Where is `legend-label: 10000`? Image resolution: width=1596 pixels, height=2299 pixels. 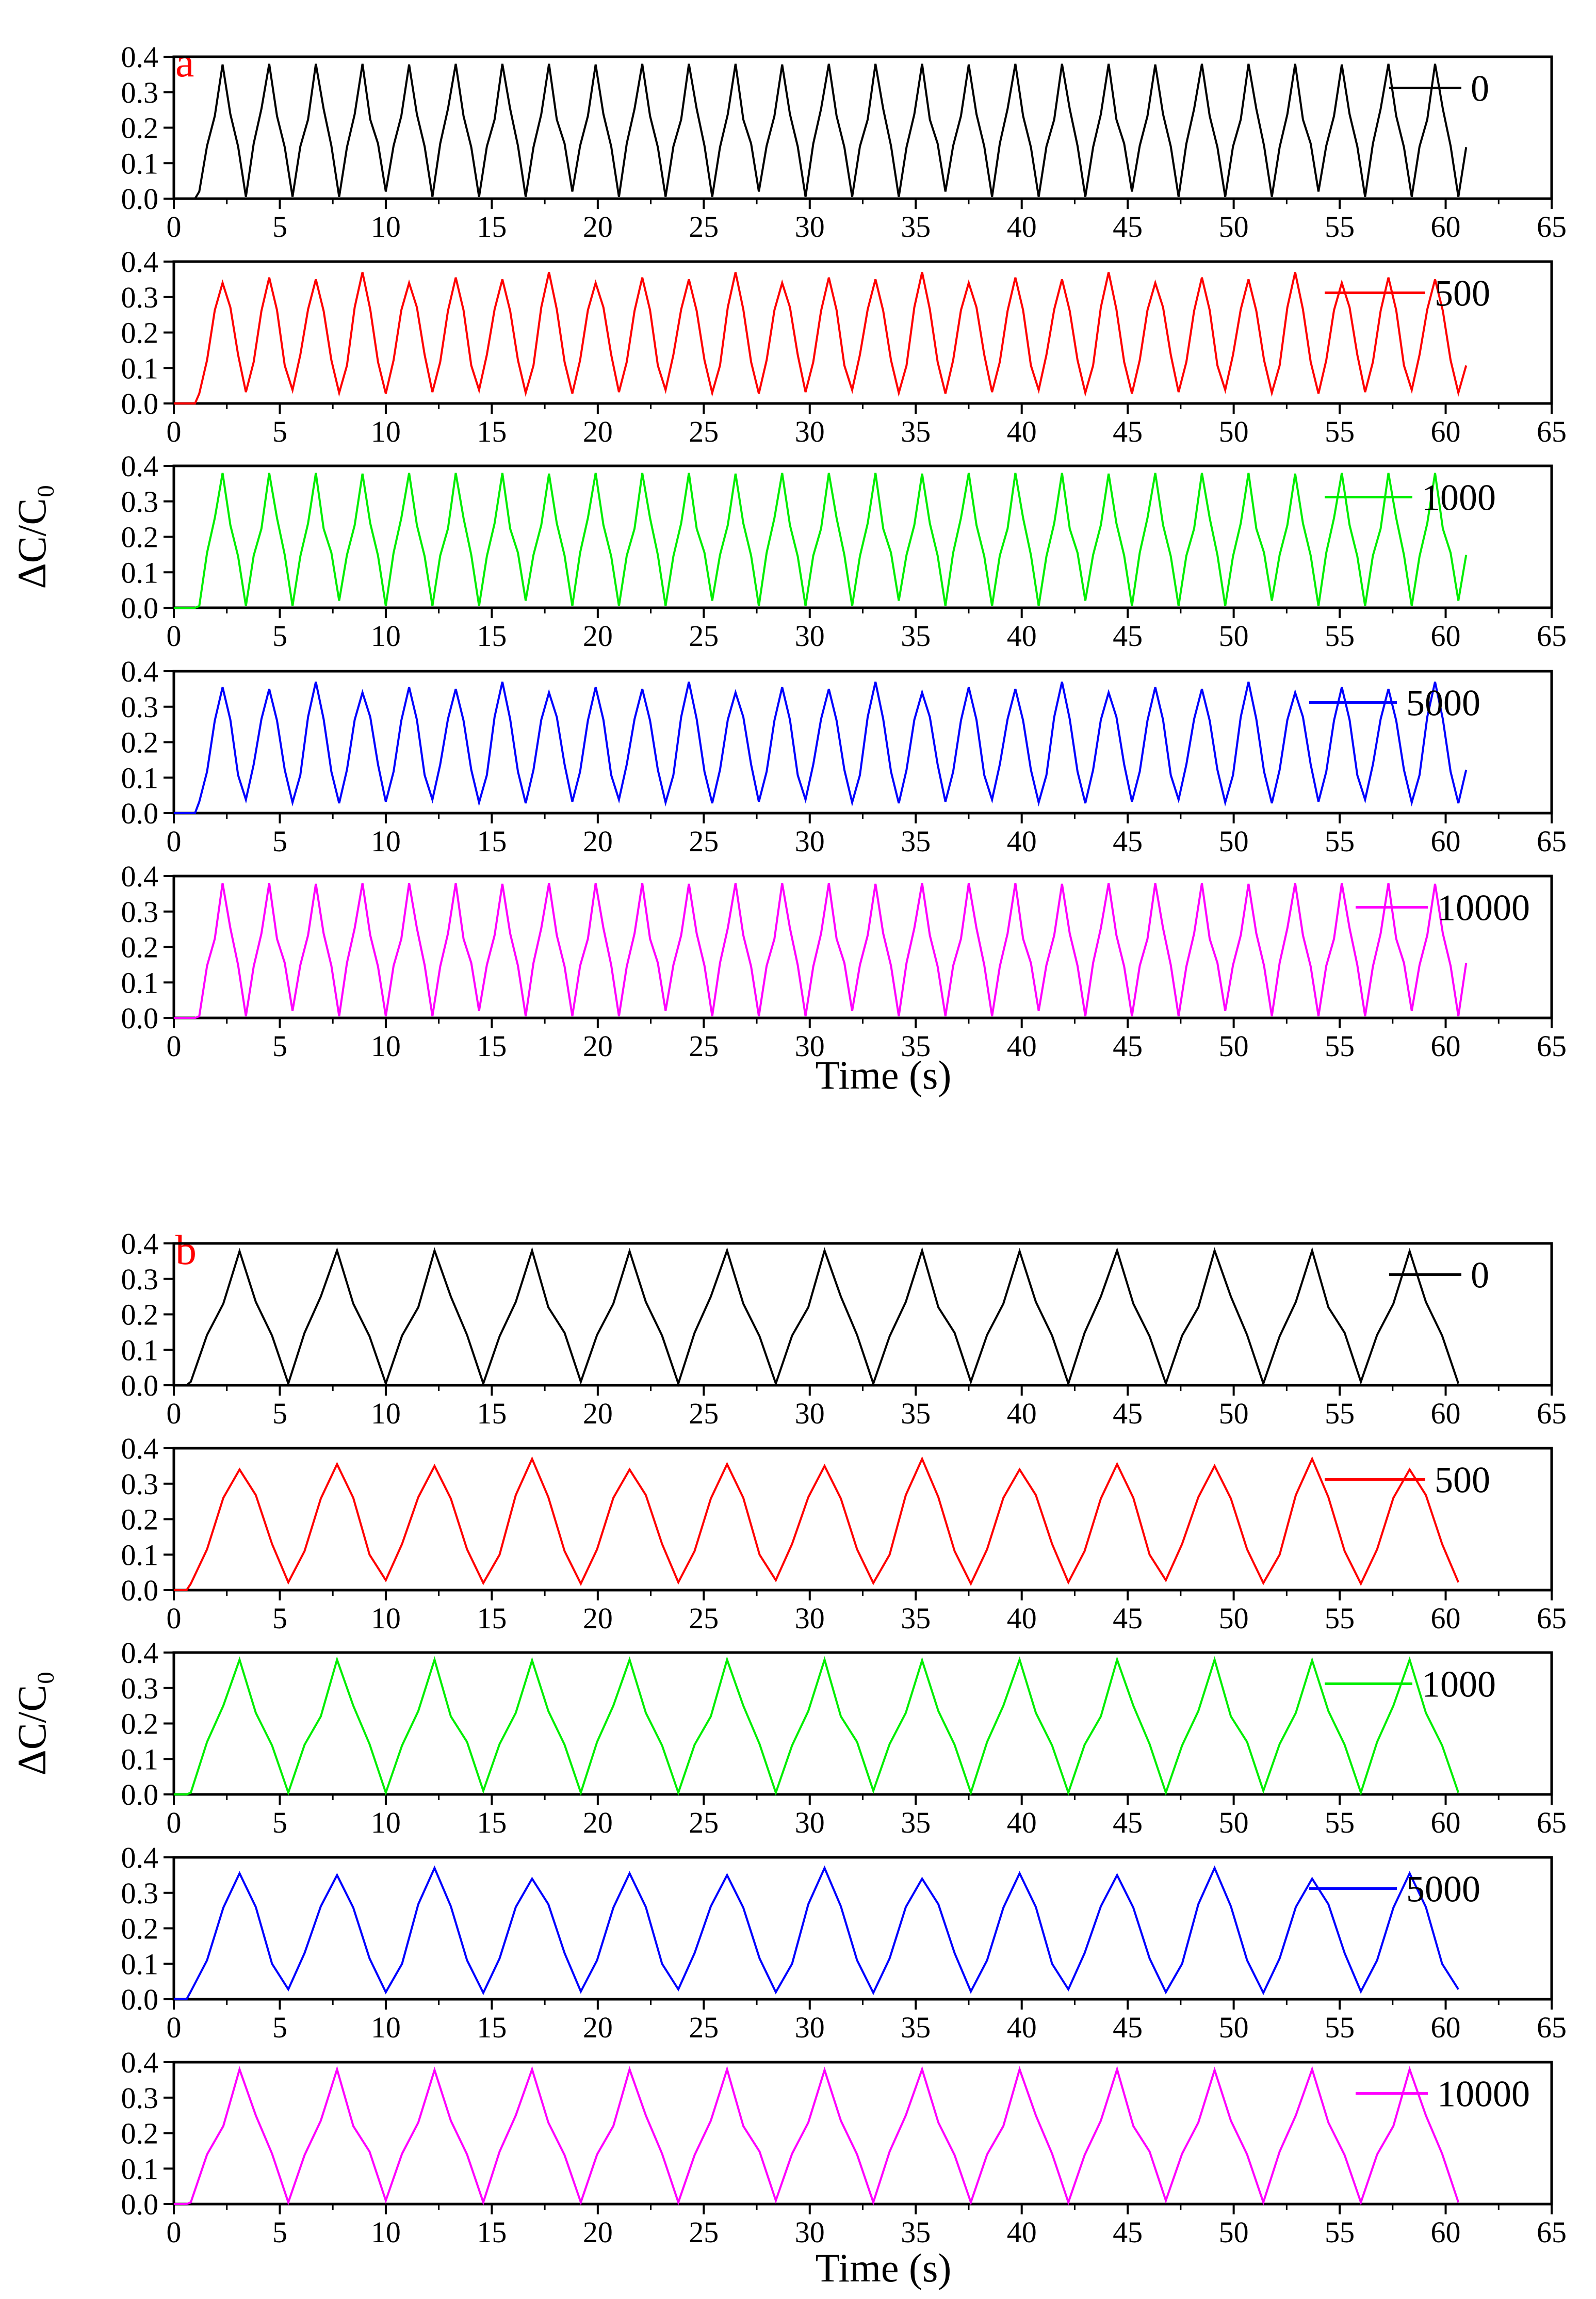
legend-label: 10000 is located at coordinates (1484, 908).